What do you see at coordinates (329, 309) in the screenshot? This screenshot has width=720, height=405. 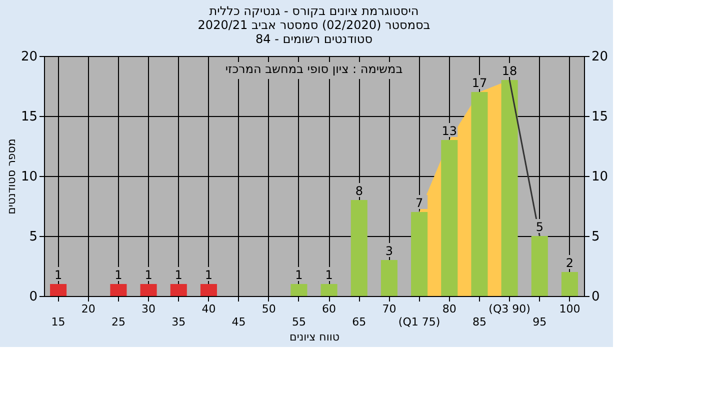 I see `x-tick-label: 60` at bounding box center [329, 309].